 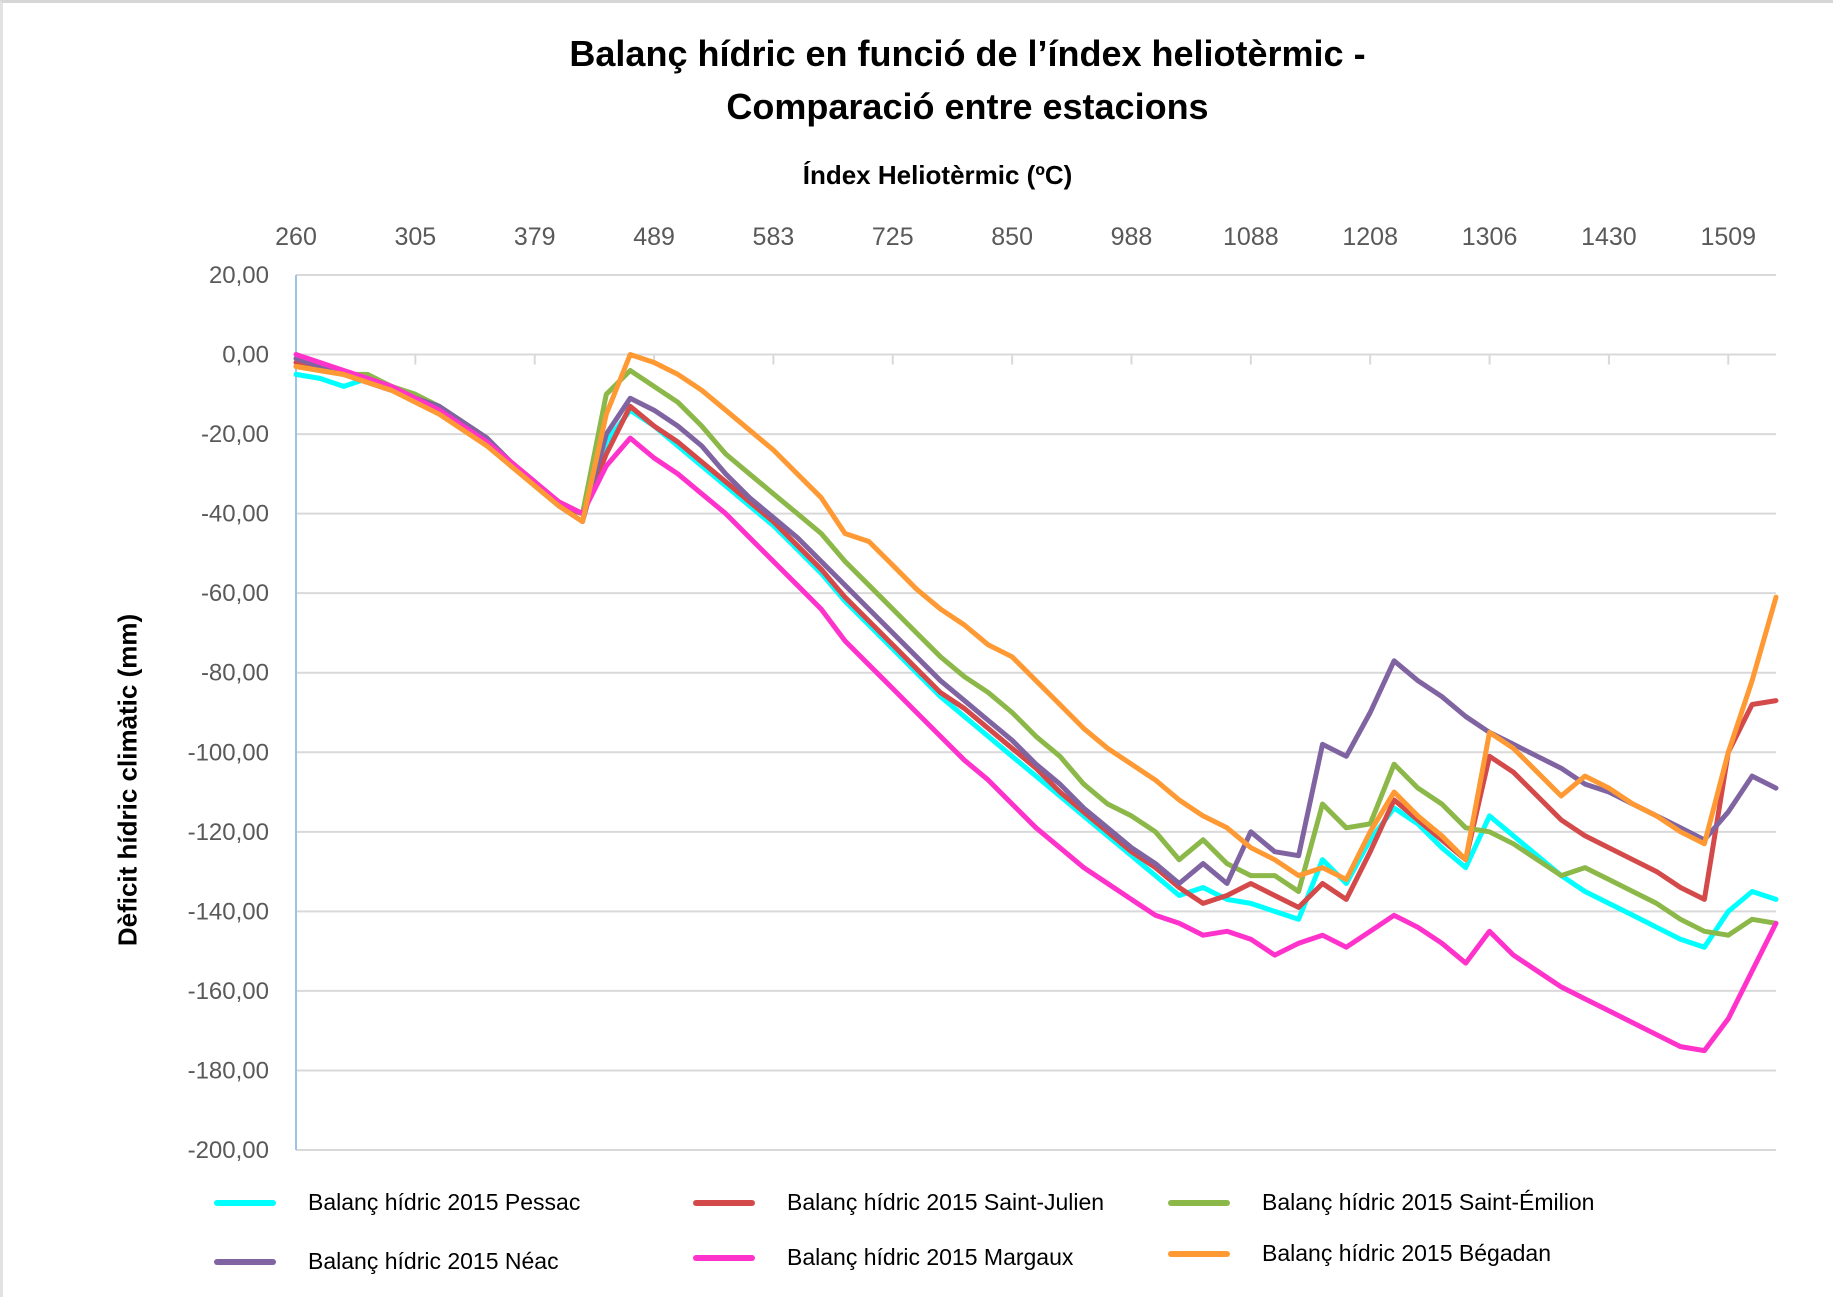 What do you see at coordinates (930, 1257) in the screenshot?
I see `legend-label: Balanç hídric 2015 Margaux` at bounding box center [930, 1257].